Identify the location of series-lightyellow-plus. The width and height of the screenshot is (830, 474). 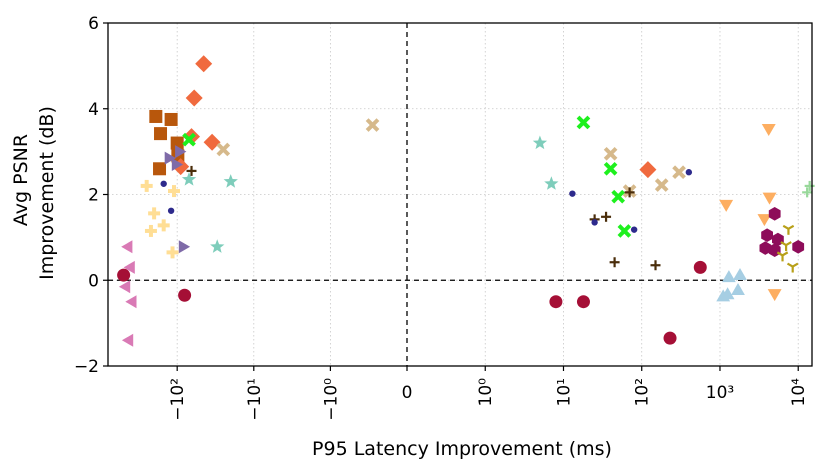
(160, 219).